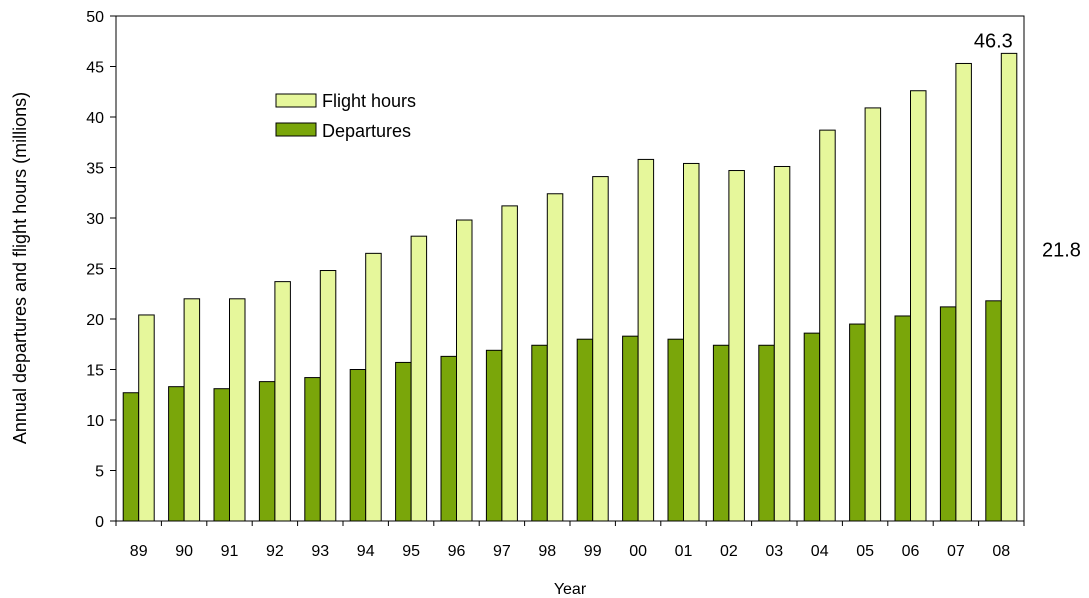  What do you see at coordinates (729, 551) in the screenshot?
I see `x-tick-label: 02` at bounding box center [729, 551].